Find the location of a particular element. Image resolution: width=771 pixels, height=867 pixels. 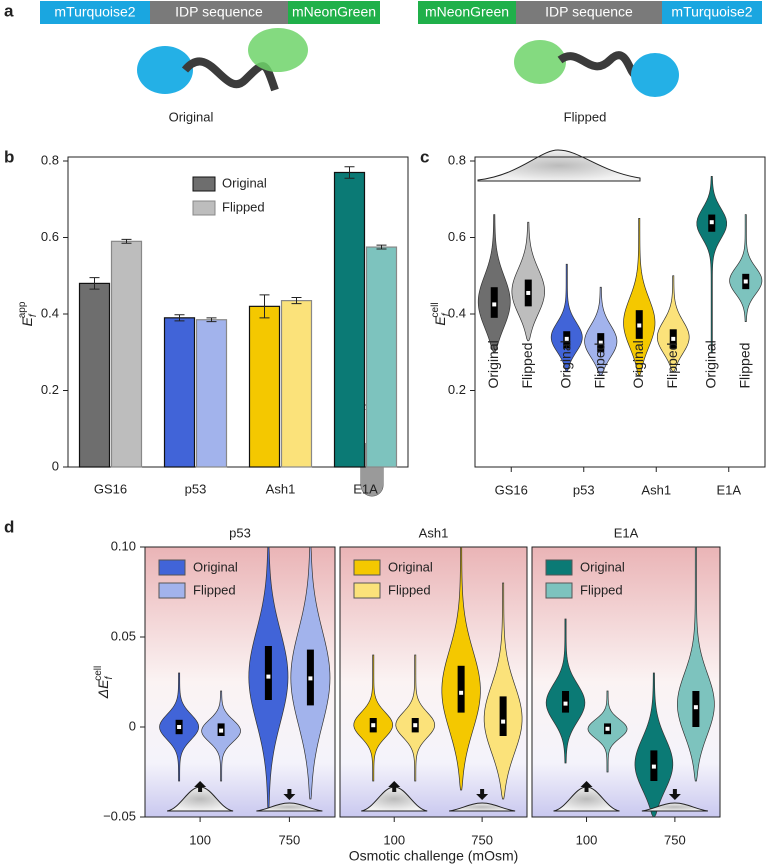

x-axis-label: Osmotic challenge (mOsm) is located at coordinates (434, 856).